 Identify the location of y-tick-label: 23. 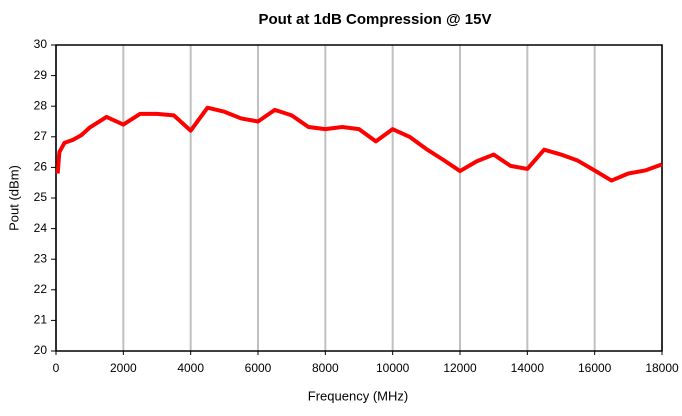
(41, 258).